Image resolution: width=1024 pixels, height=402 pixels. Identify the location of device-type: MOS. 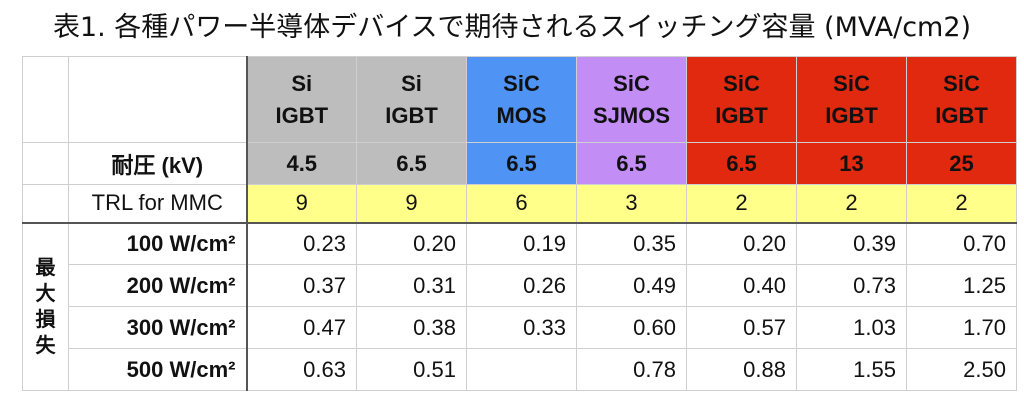
(521, 115).